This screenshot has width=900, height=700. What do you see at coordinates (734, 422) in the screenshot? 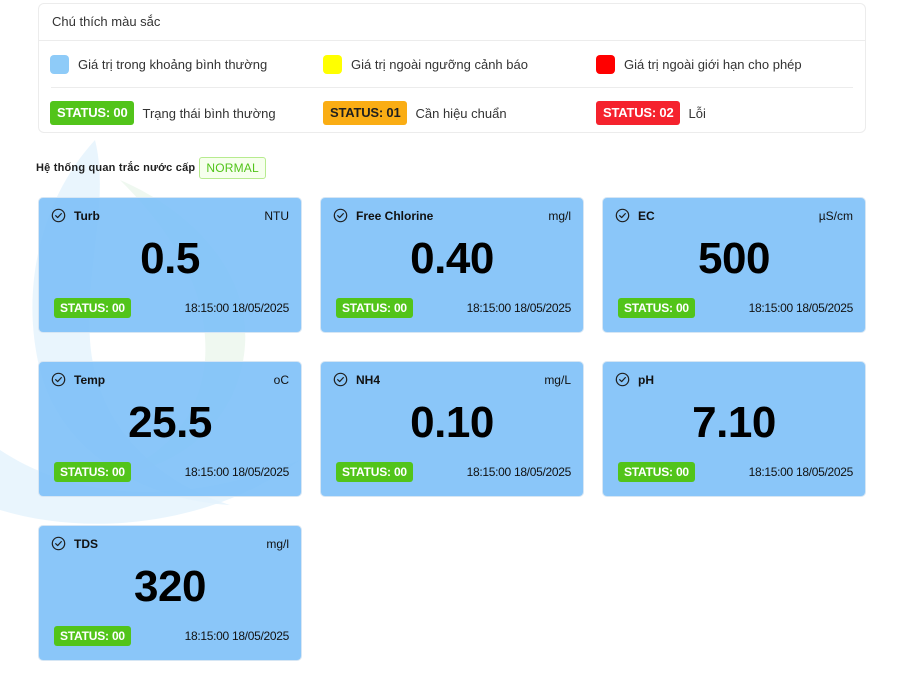
I see `card-value: 7.10` at bounding box center [734, 422].